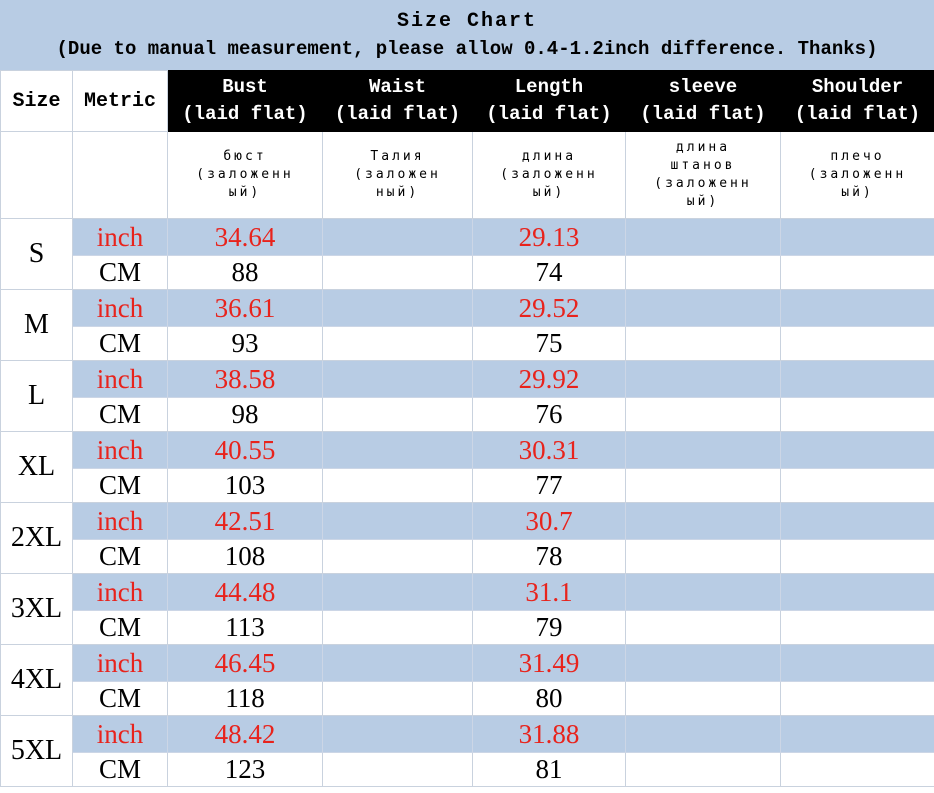 The height and width of the screenshot is (793, 934). What do you see at coordinates (549, 414) in the screenshot?
I see `cm-length-value: 76` at bounding box center [549, 414].